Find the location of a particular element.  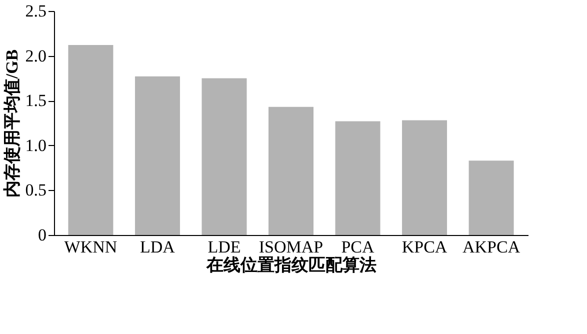

x-tick-label: PCA is located at coordinates (358, 247).